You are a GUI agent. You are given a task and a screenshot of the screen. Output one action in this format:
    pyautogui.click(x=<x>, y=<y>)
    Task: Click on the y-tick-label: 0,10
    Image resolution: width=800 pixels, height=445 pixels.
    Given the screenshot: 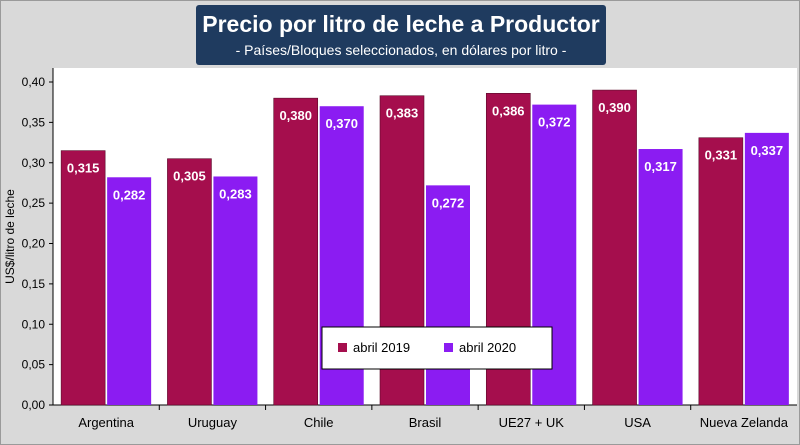 What is the action you would take?
    pyautogui.click(x=34, y=324)
    